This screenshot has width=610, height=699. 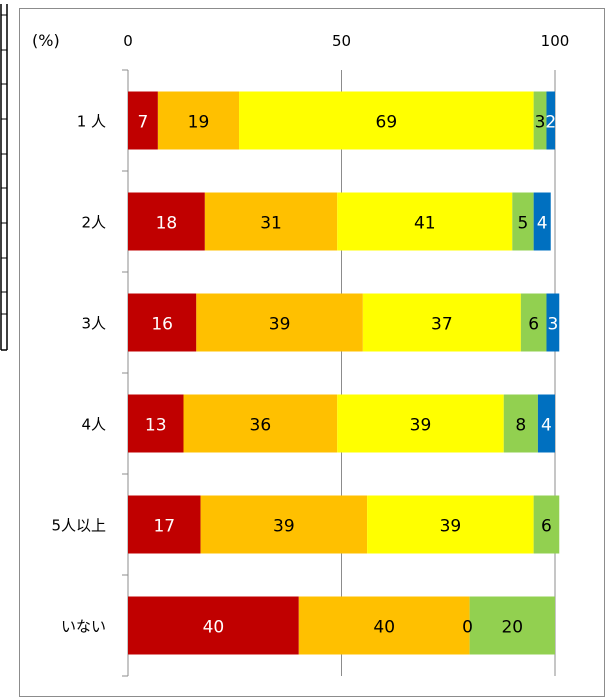 What do you see at coordinates (91, 122) in the screenshot?
I see `category-label: 1 人` at bounding box center [91, 122].